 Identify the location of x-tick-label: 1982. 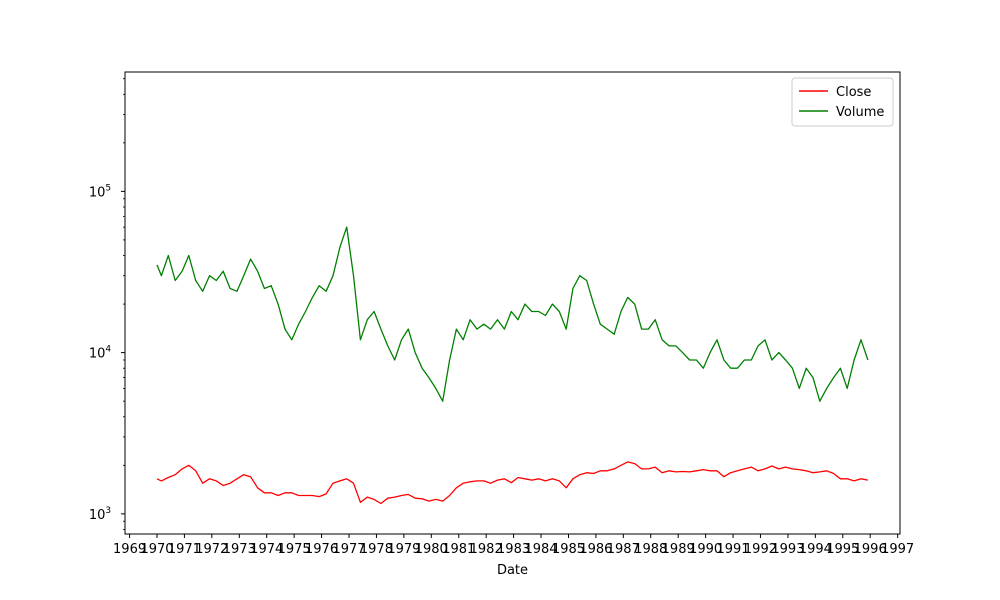
(486, 549).